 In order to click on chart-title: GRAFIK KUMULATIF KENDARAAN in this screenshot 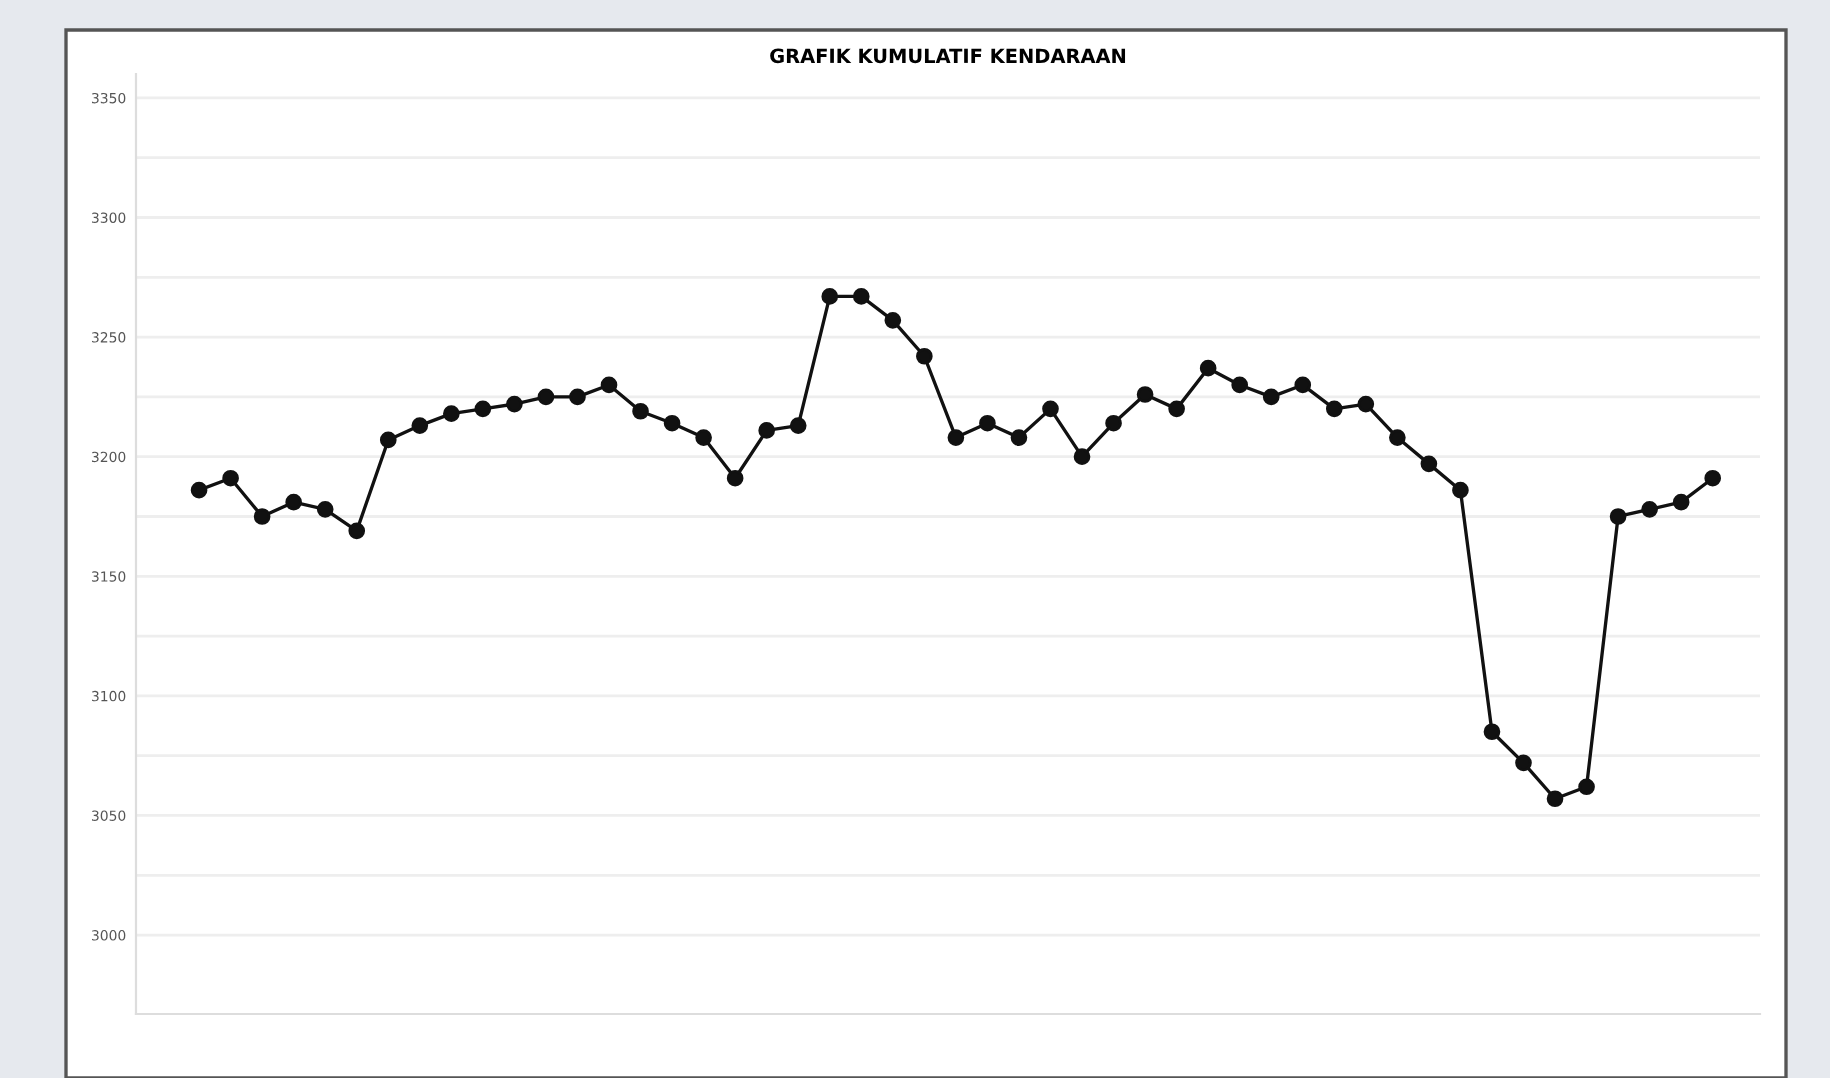, I will do `click(948, 56)`.